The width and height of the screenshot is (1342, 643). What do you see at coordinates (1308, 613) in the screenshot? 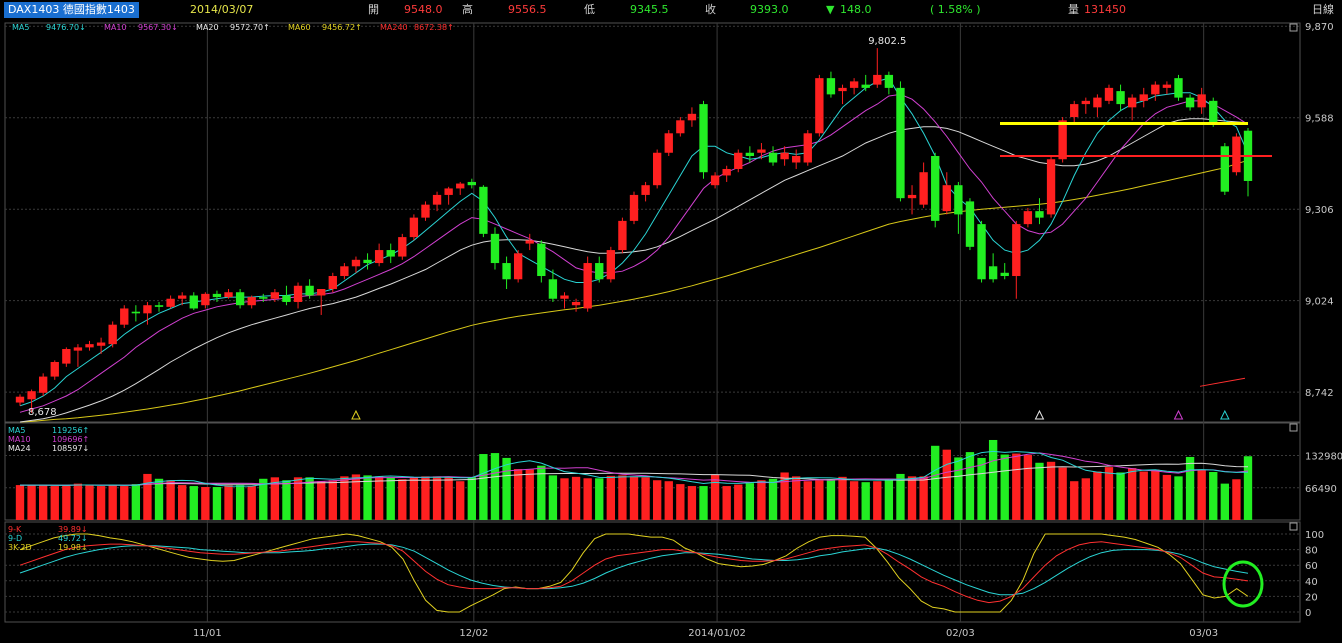
I see `kd-tick-label: 0` at bounding box center [1308, 613].